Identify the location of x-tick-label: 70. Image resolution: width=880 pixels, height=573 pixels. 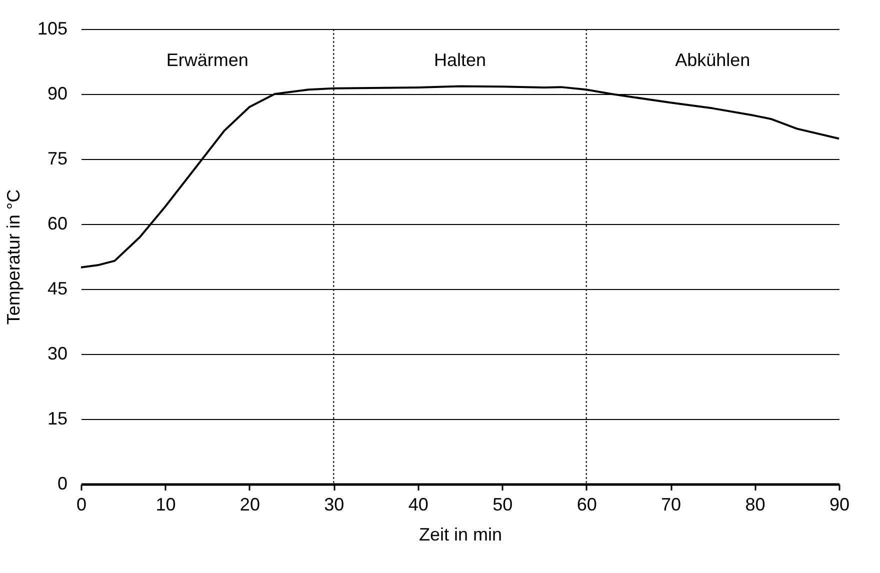
(671, 504).